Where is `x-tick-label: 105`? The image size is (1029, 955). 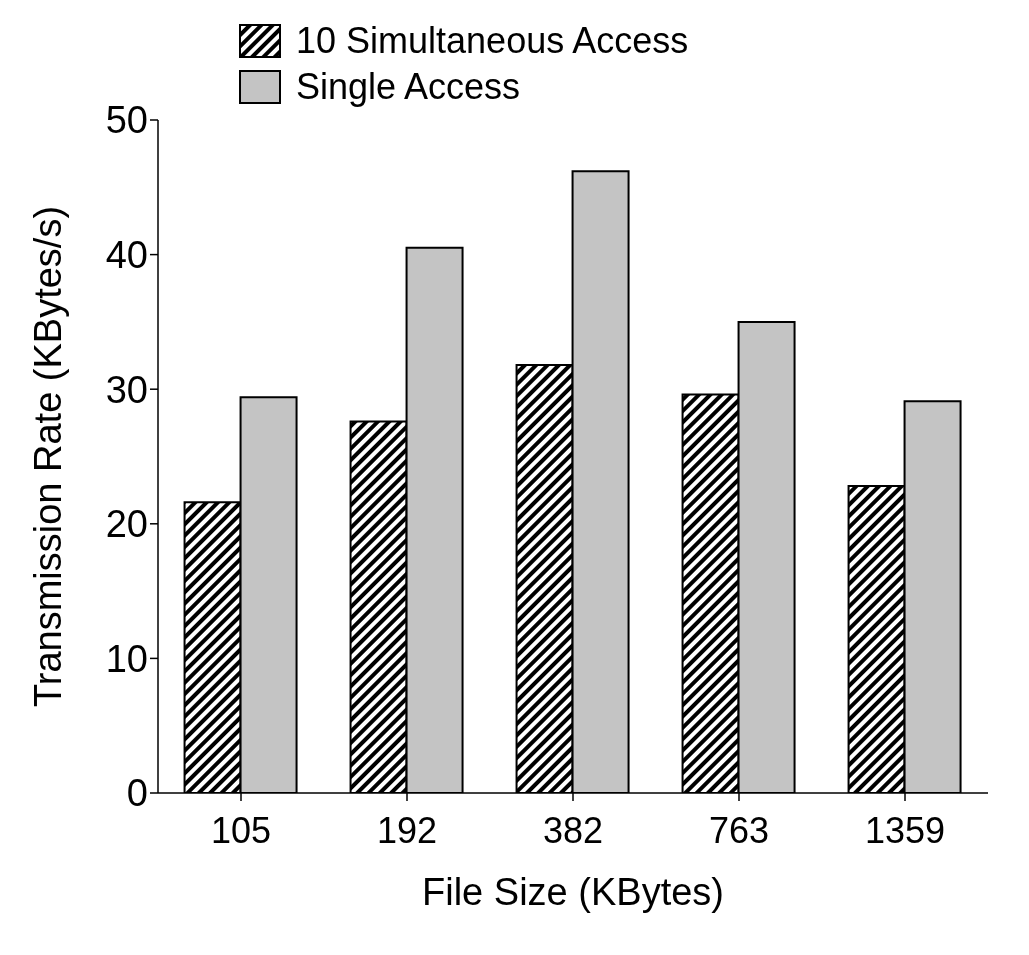
x-tick-label: 105 is located at coordinates (241, 830).